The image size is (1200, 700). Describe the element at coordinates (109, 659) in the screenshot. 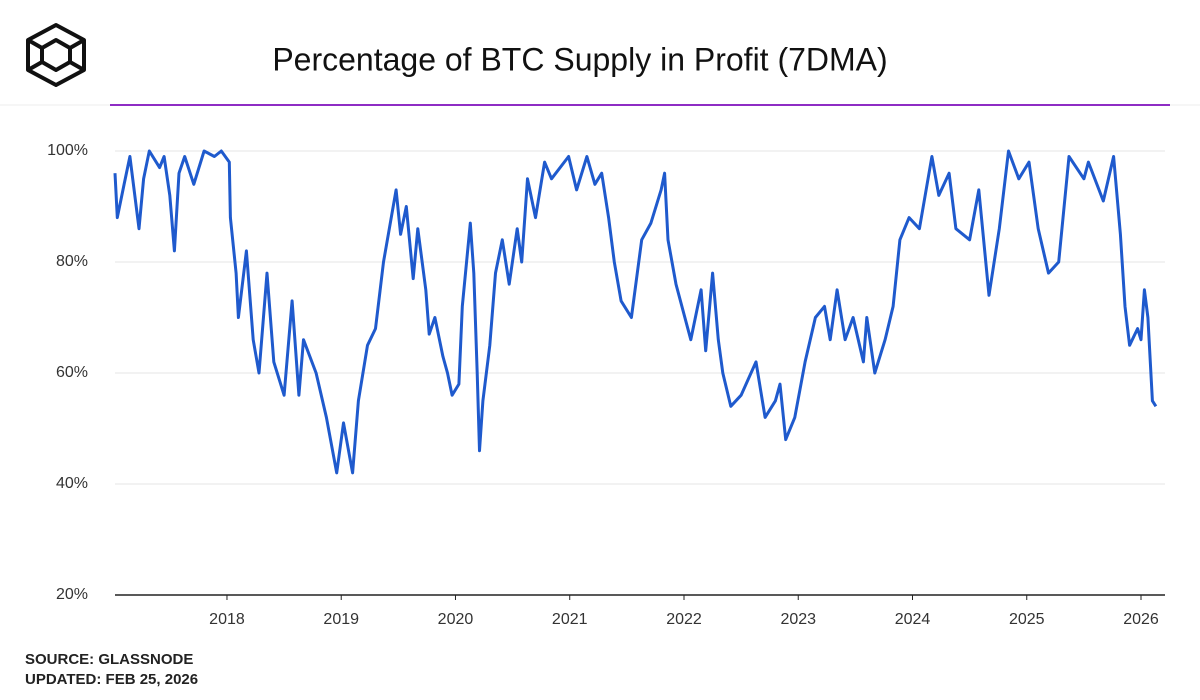

I see `source: SOURCE: GLASSNODE` at that location.